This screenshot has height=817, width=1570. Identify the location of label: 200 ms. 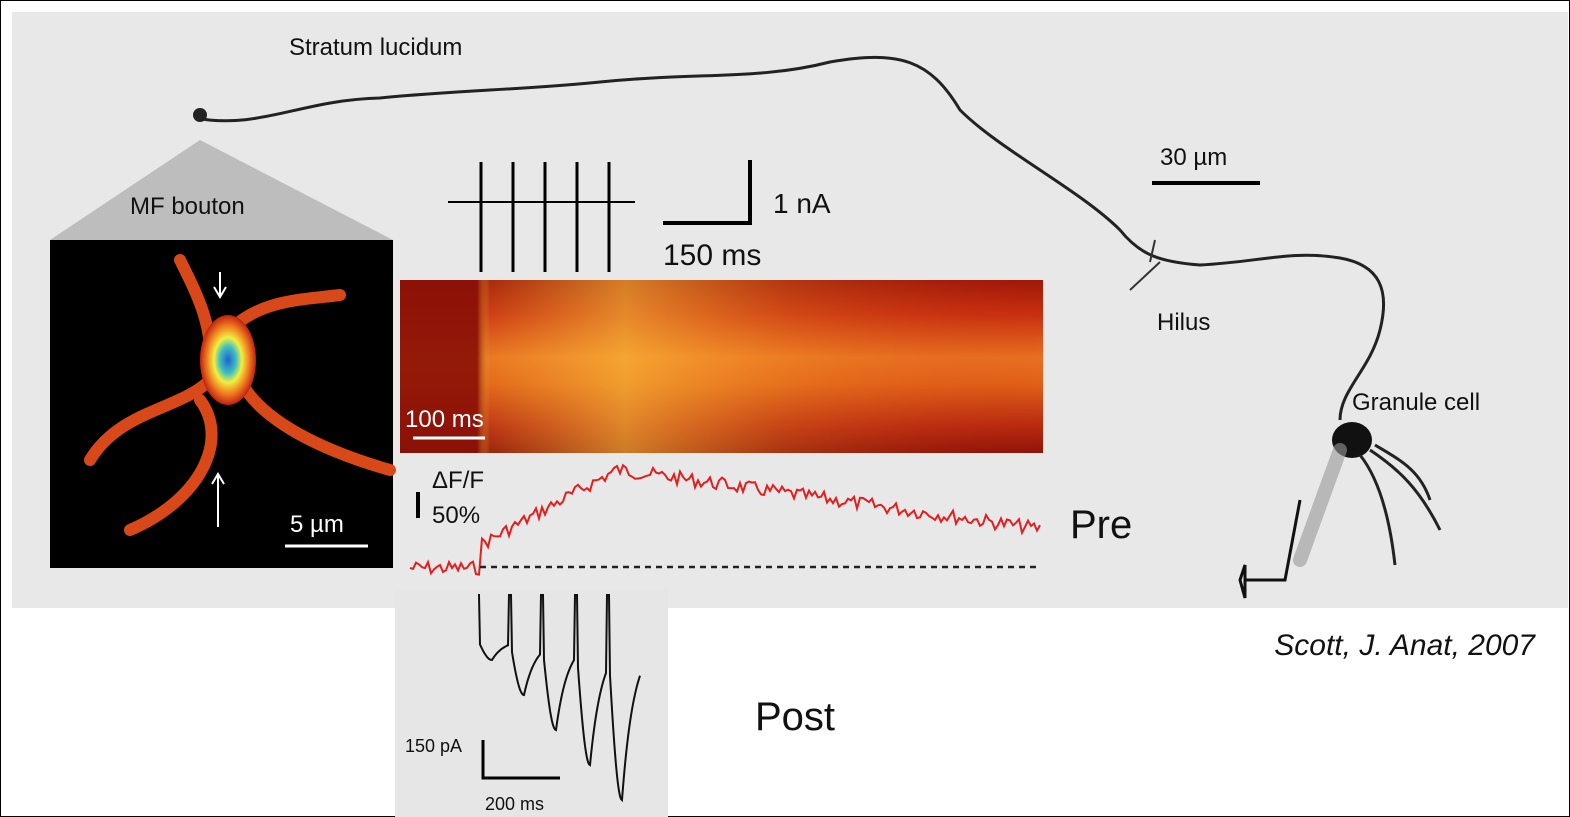
(514, 804).